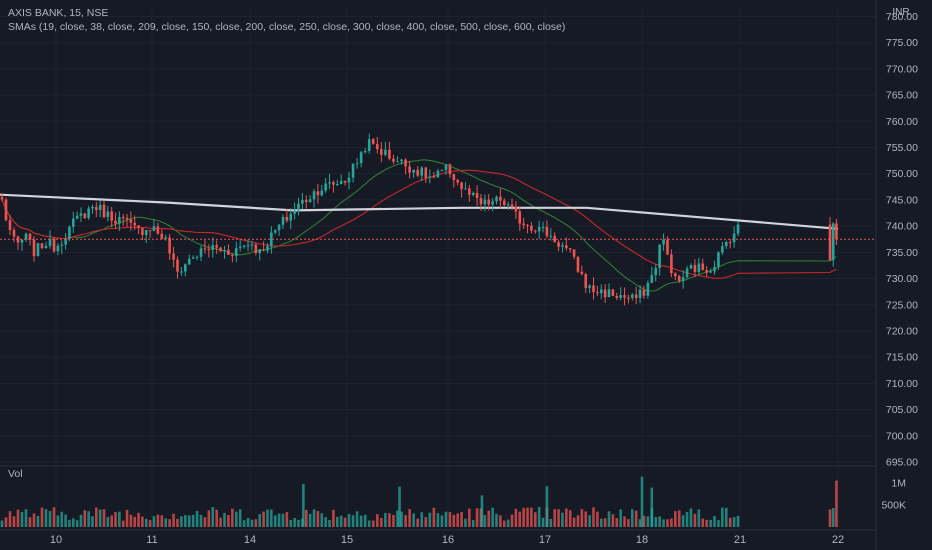 This screenshot has height=550, width=932. I want to click on price-tick-label: 740.00, so click(902, 227).